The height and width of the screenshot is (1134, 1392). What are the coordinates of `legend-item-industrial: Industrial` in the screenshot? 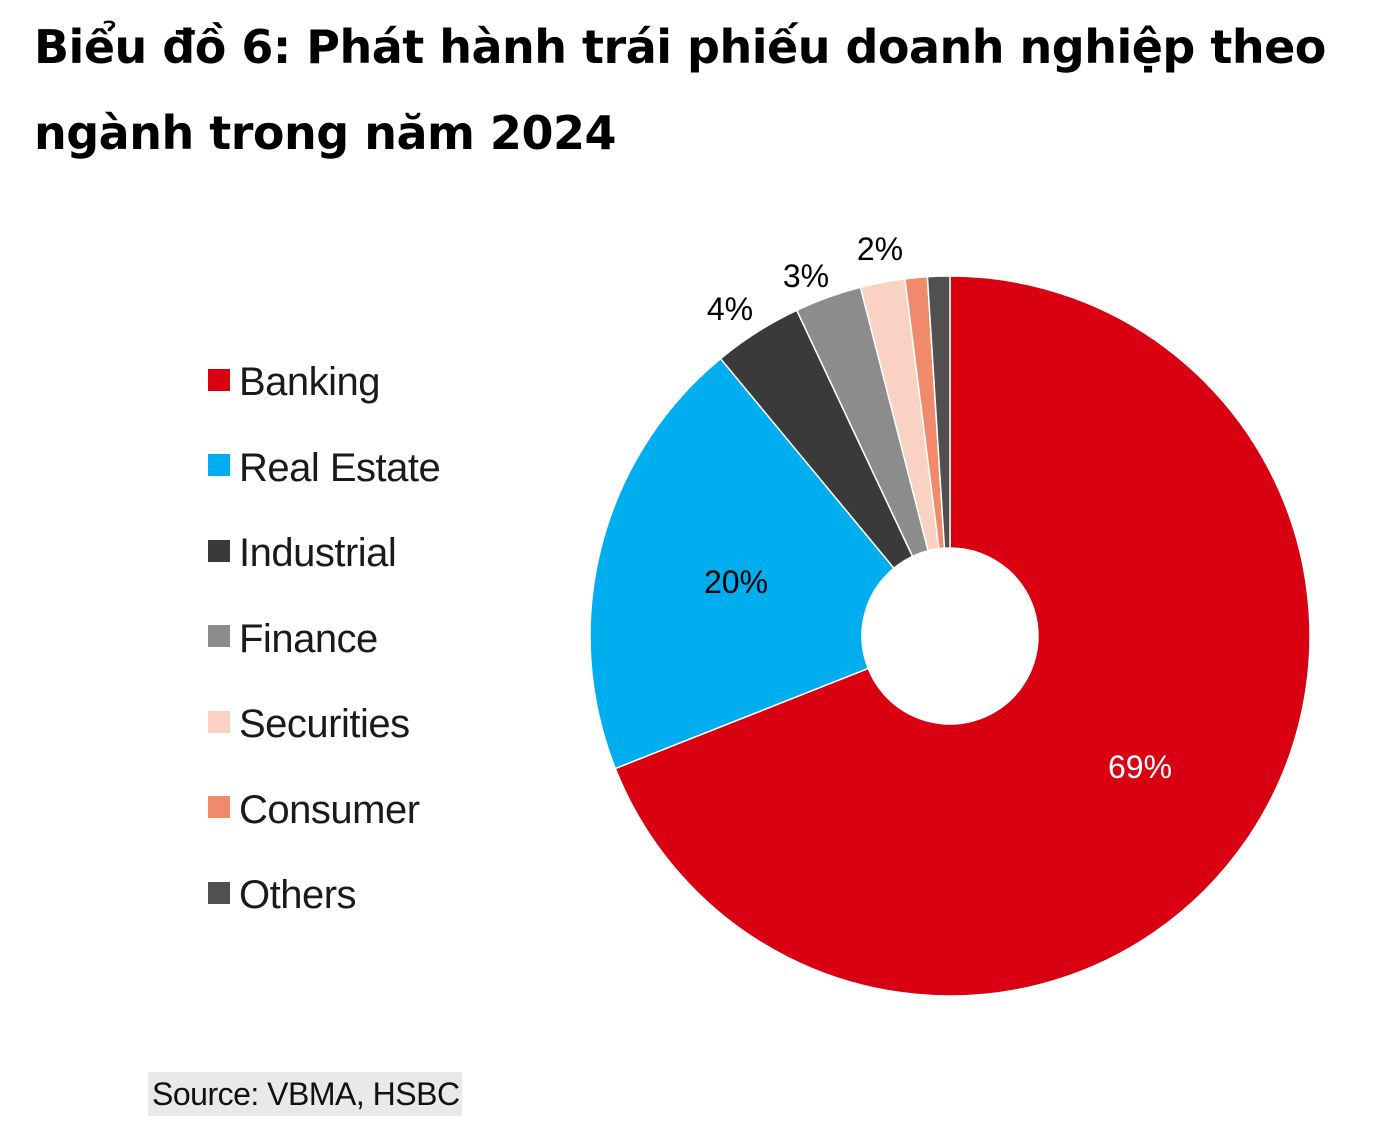 It's located at (324, 554).